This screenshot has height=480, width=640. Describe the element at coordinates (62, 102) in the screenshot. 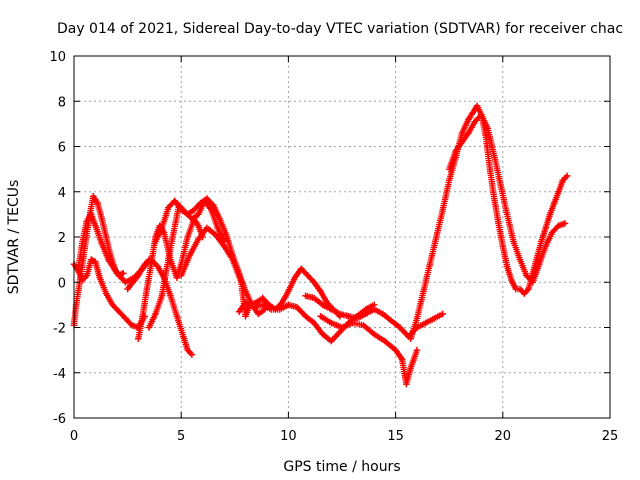

I see `y-tick-label: 8` at that location.